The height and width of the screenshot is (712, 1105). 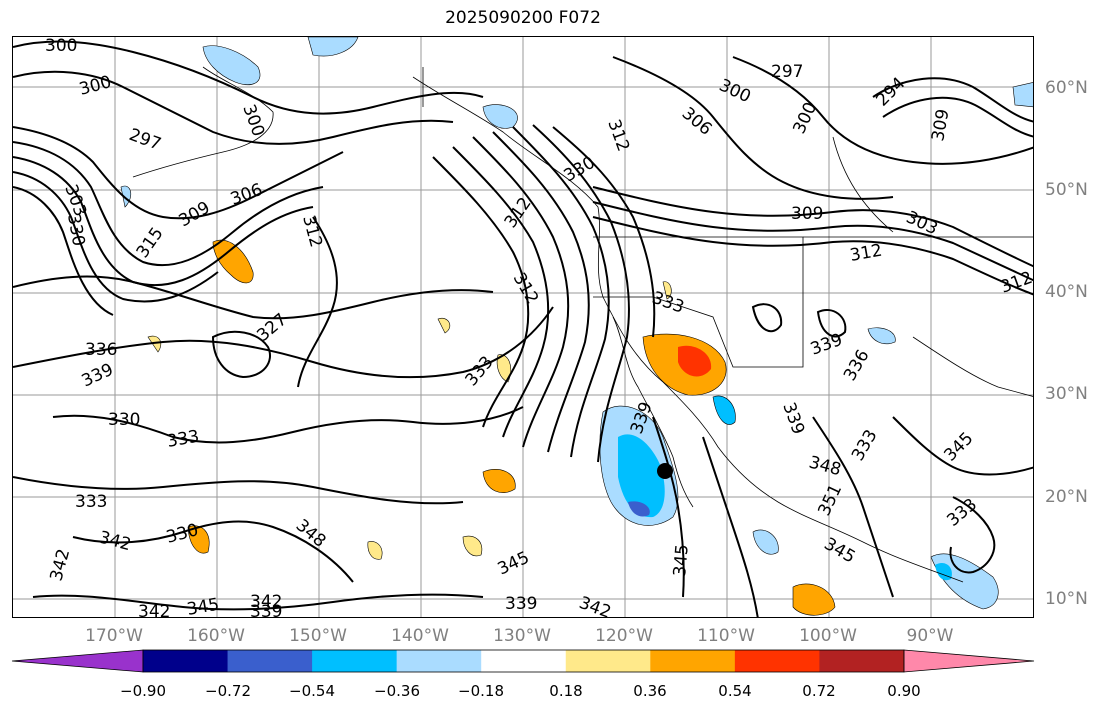 I want to click on contour-label: 348, so click(x=311, y=534).